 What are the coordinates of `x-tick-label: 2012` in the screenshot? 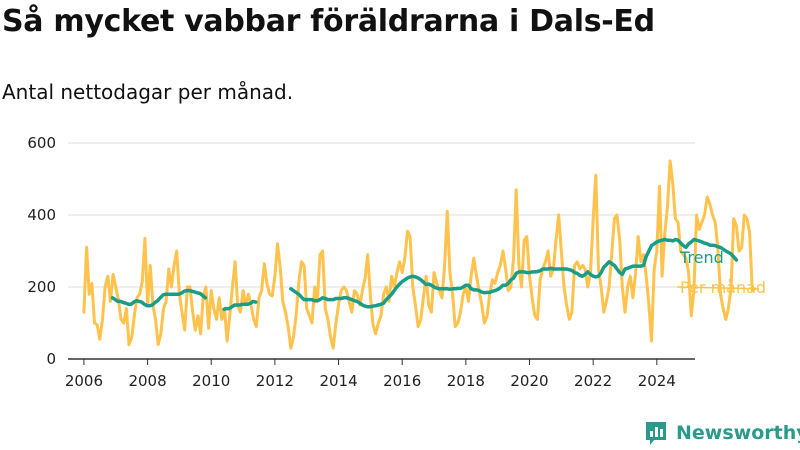 It's located at (275, 381).